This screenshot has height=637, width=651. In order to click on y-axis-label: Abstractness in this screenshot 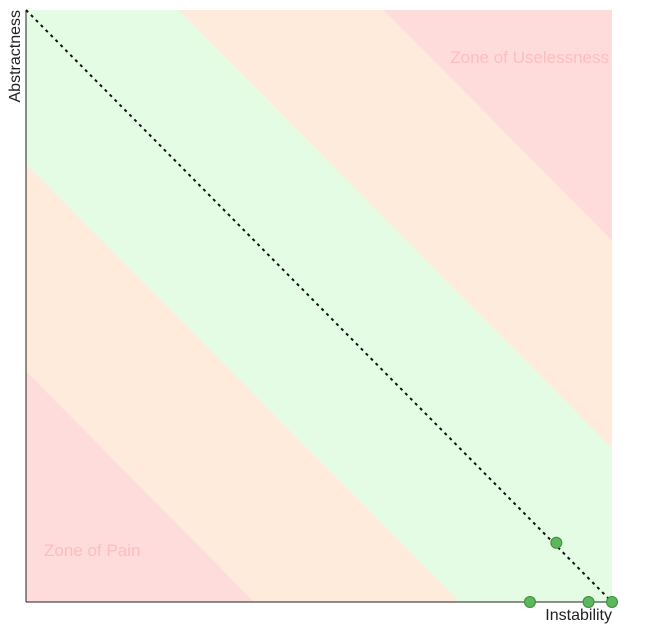, I will do `click(15, 56)`.